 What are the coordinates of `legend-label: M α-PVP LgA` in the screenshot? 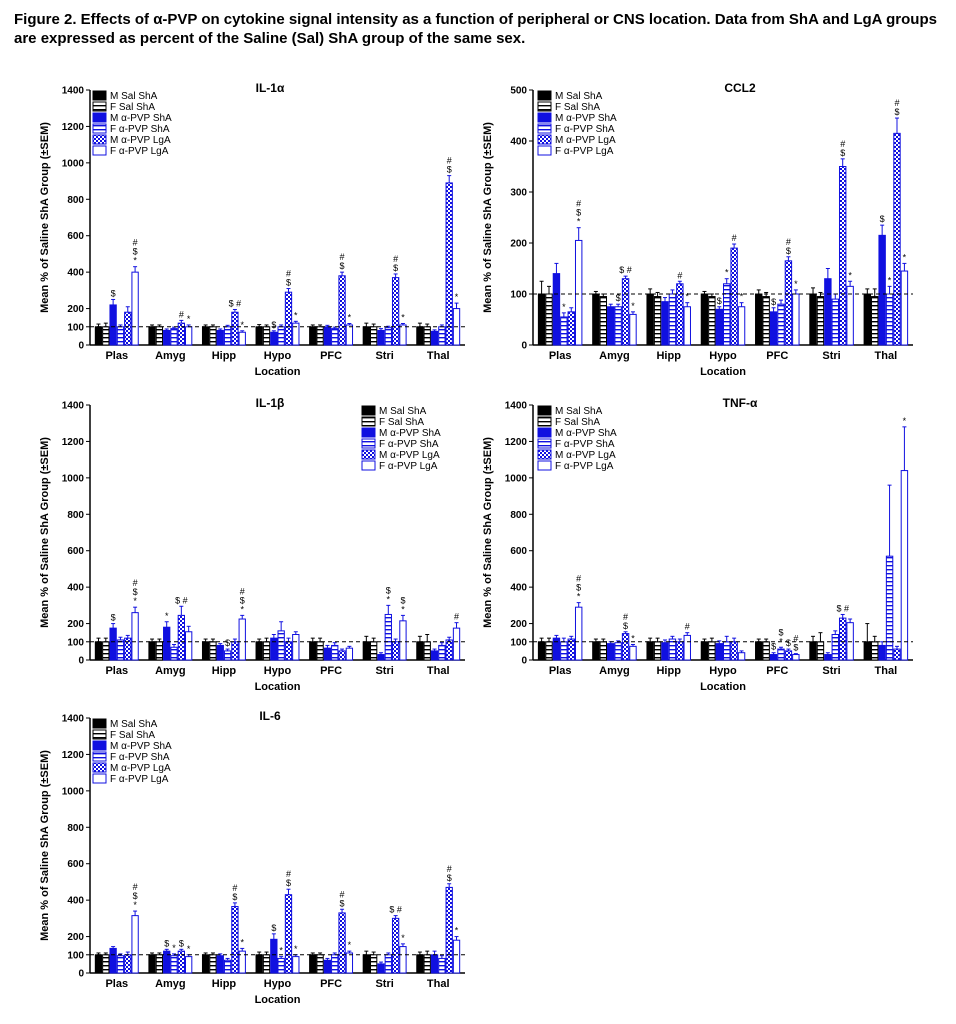 It's located at (140, 768).